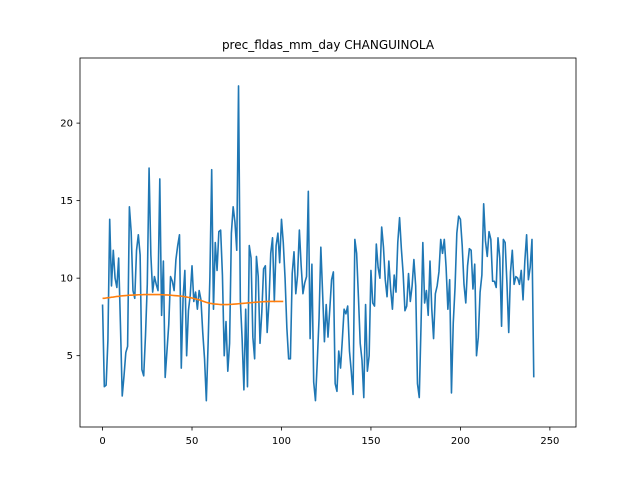  I want to click on x-tick-label: 100, so click(281, 441).